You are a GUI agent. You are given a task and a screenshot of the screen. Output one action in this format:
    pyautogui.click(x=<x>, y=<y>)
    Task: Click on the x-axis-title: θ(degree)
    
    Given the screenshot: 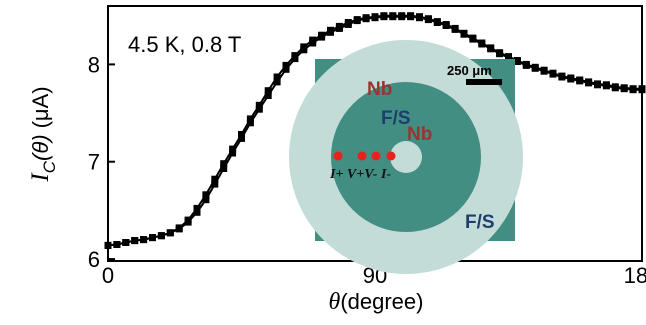 What is the action you would take?
    pyautogui.click(x=376, y=302)
    